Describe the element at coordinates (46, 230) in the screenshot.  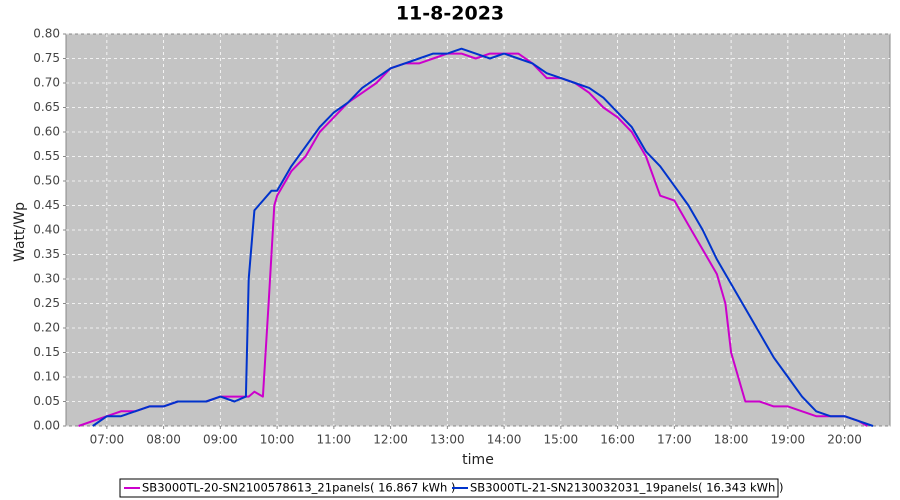
I see `y-tick-label: 0.40` at that location.